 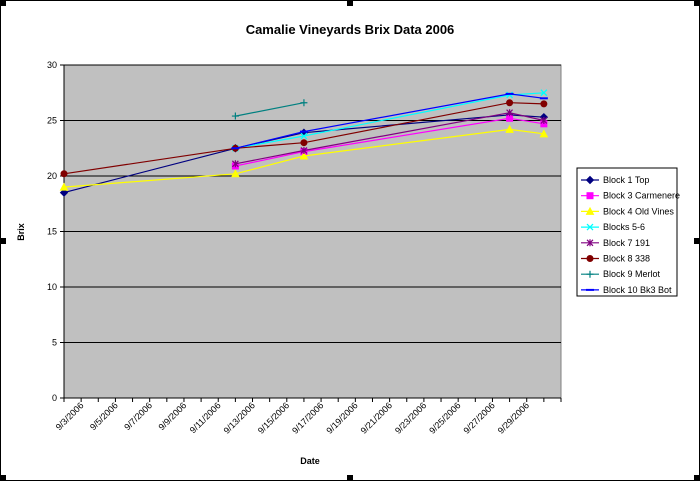 What do you see at coordinates (632, 274) in the screenshot?
I see `legend-label: Block 9 Merlot` at bounding box center [632, 274].